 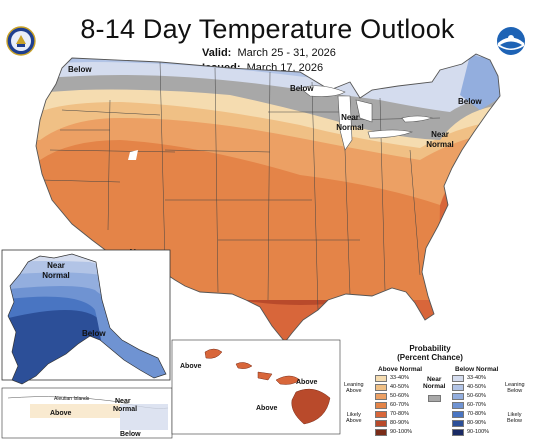 What do you see at coordinates (307, 382) in the screenshot?
I see `label-hi-above-2: Above` at bounding box center [307, 382].